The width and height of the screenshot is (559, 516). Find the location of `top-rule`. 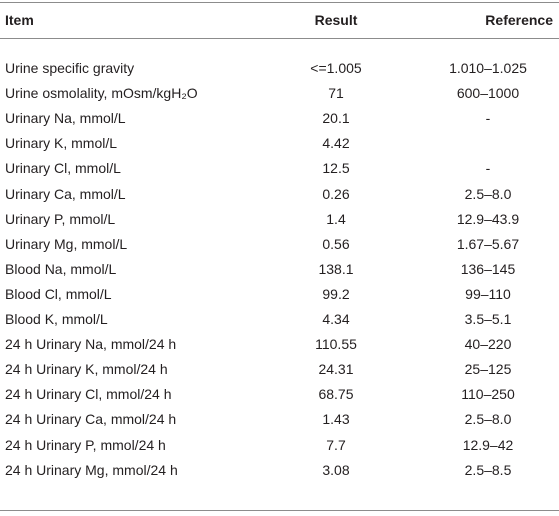

top-rule is located at coordinates (279, 2).